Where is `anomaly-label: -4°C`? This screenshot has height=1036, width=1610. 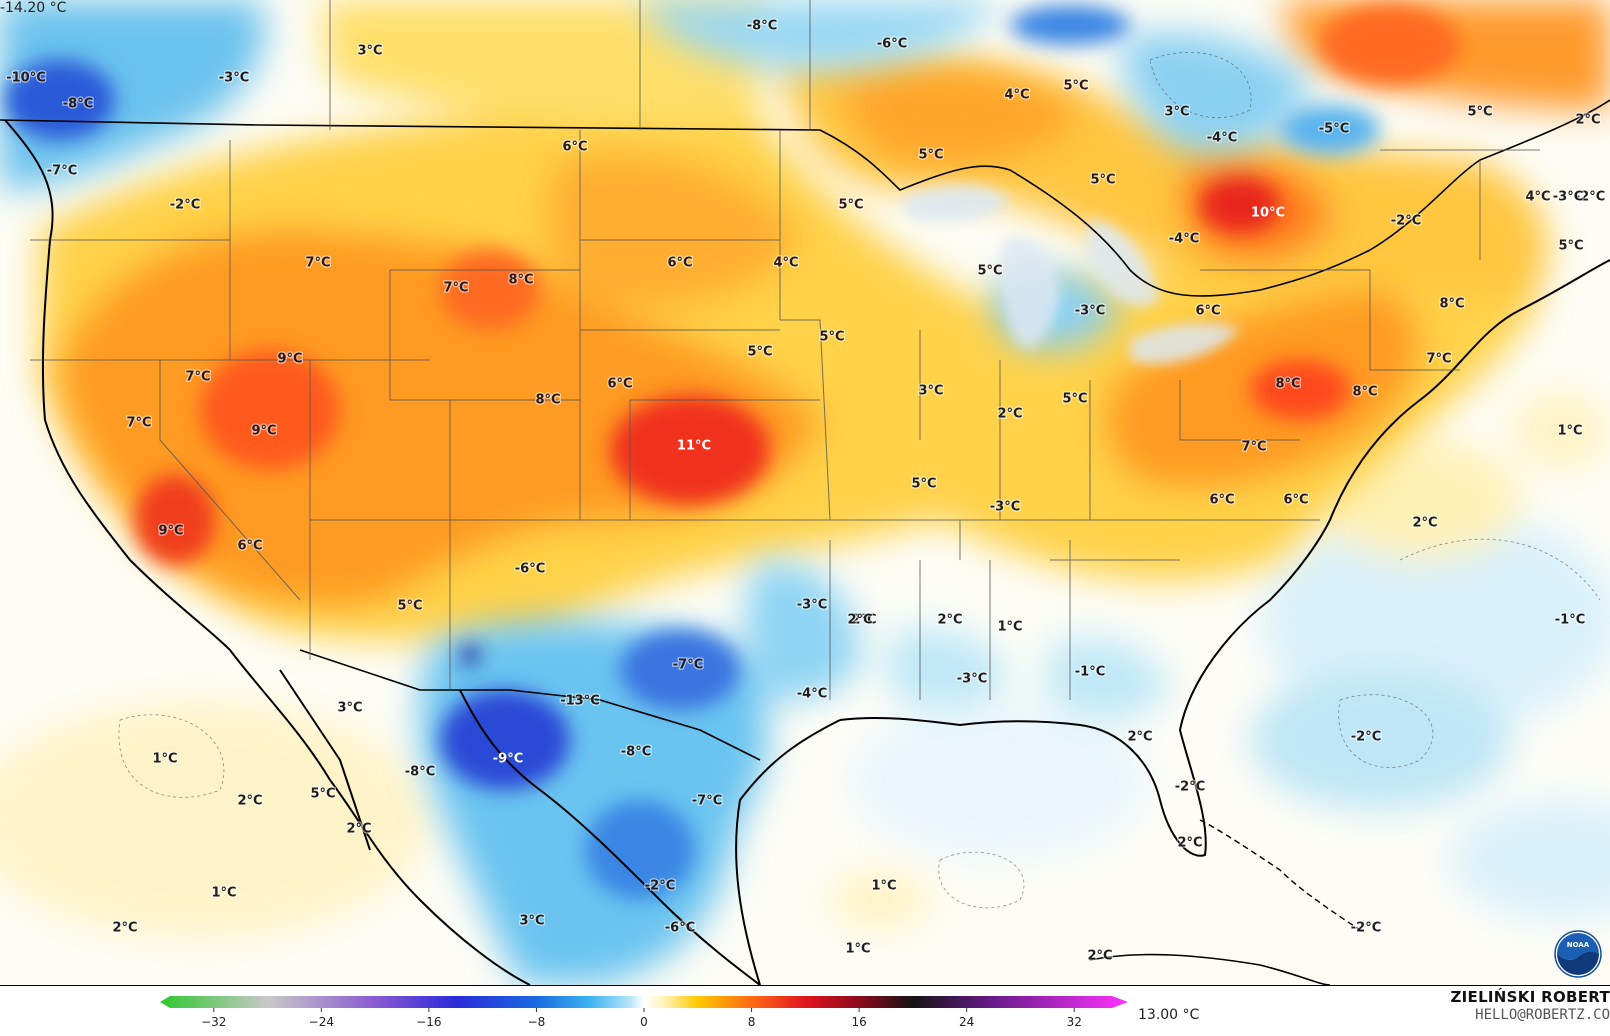 anomaly-label: -4°C is located at coordinates (1184, 239).